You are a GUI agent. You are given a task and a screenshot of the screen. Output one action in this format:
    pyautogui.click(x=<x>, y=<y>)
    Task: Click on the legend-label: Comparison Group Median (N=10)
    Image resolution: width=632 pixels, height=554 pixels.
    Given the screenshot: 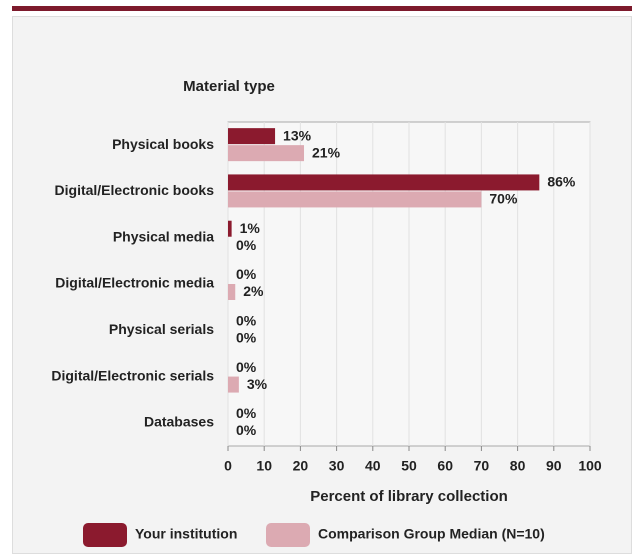 What is the action you would take?
    pyautogui.click(x=431, y=534)
    